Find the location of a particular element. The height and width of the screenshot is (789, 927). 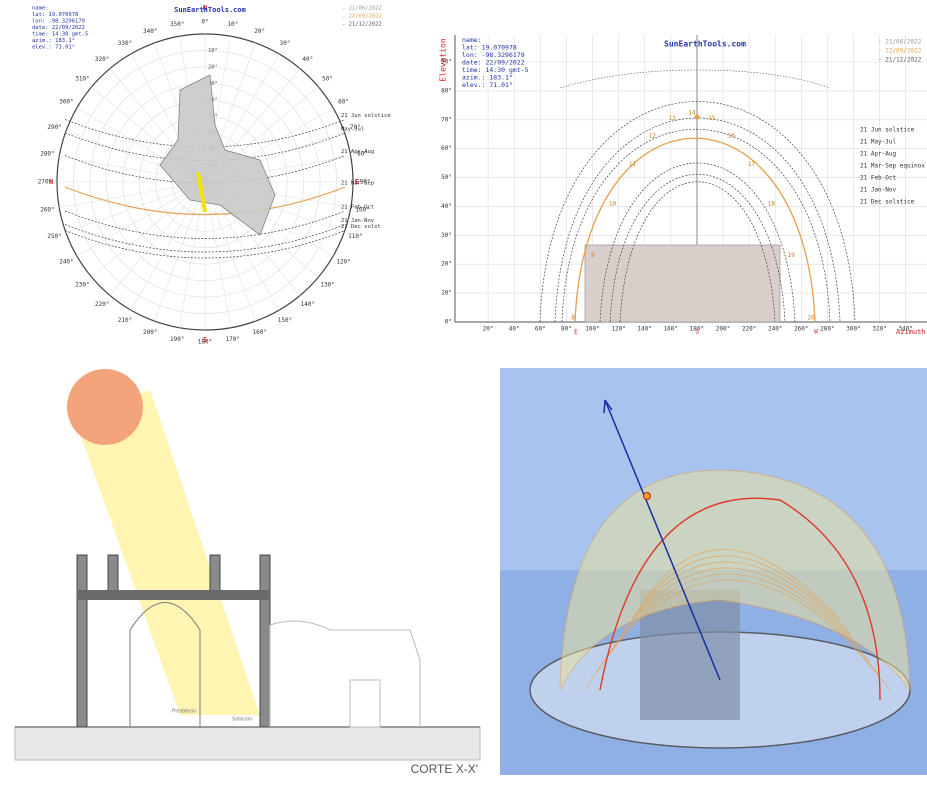

curve-label: 21 Jan-Nov is located at coordinates (358, 221).